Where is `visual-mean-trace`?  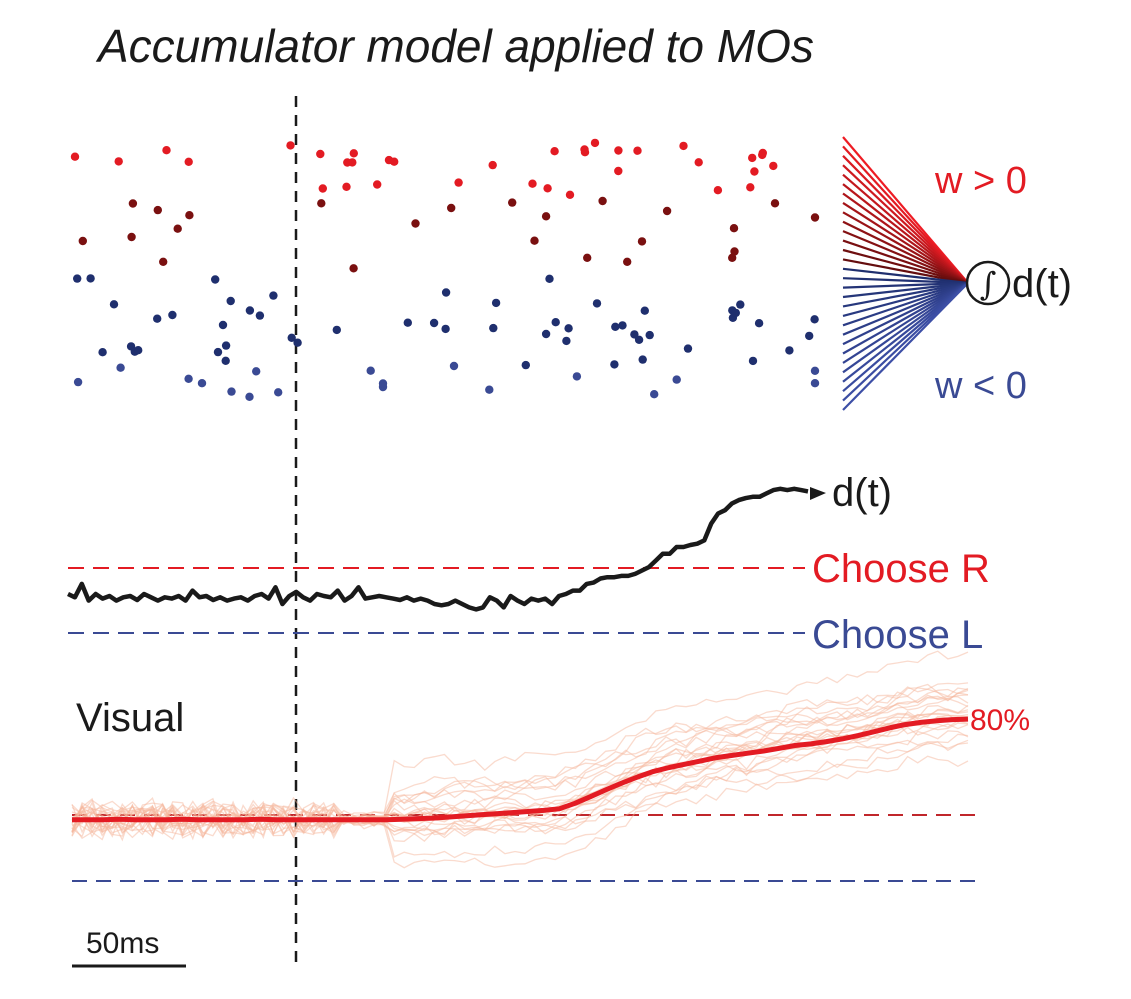
visual-mean-trace is located at coordinates (520, 769).